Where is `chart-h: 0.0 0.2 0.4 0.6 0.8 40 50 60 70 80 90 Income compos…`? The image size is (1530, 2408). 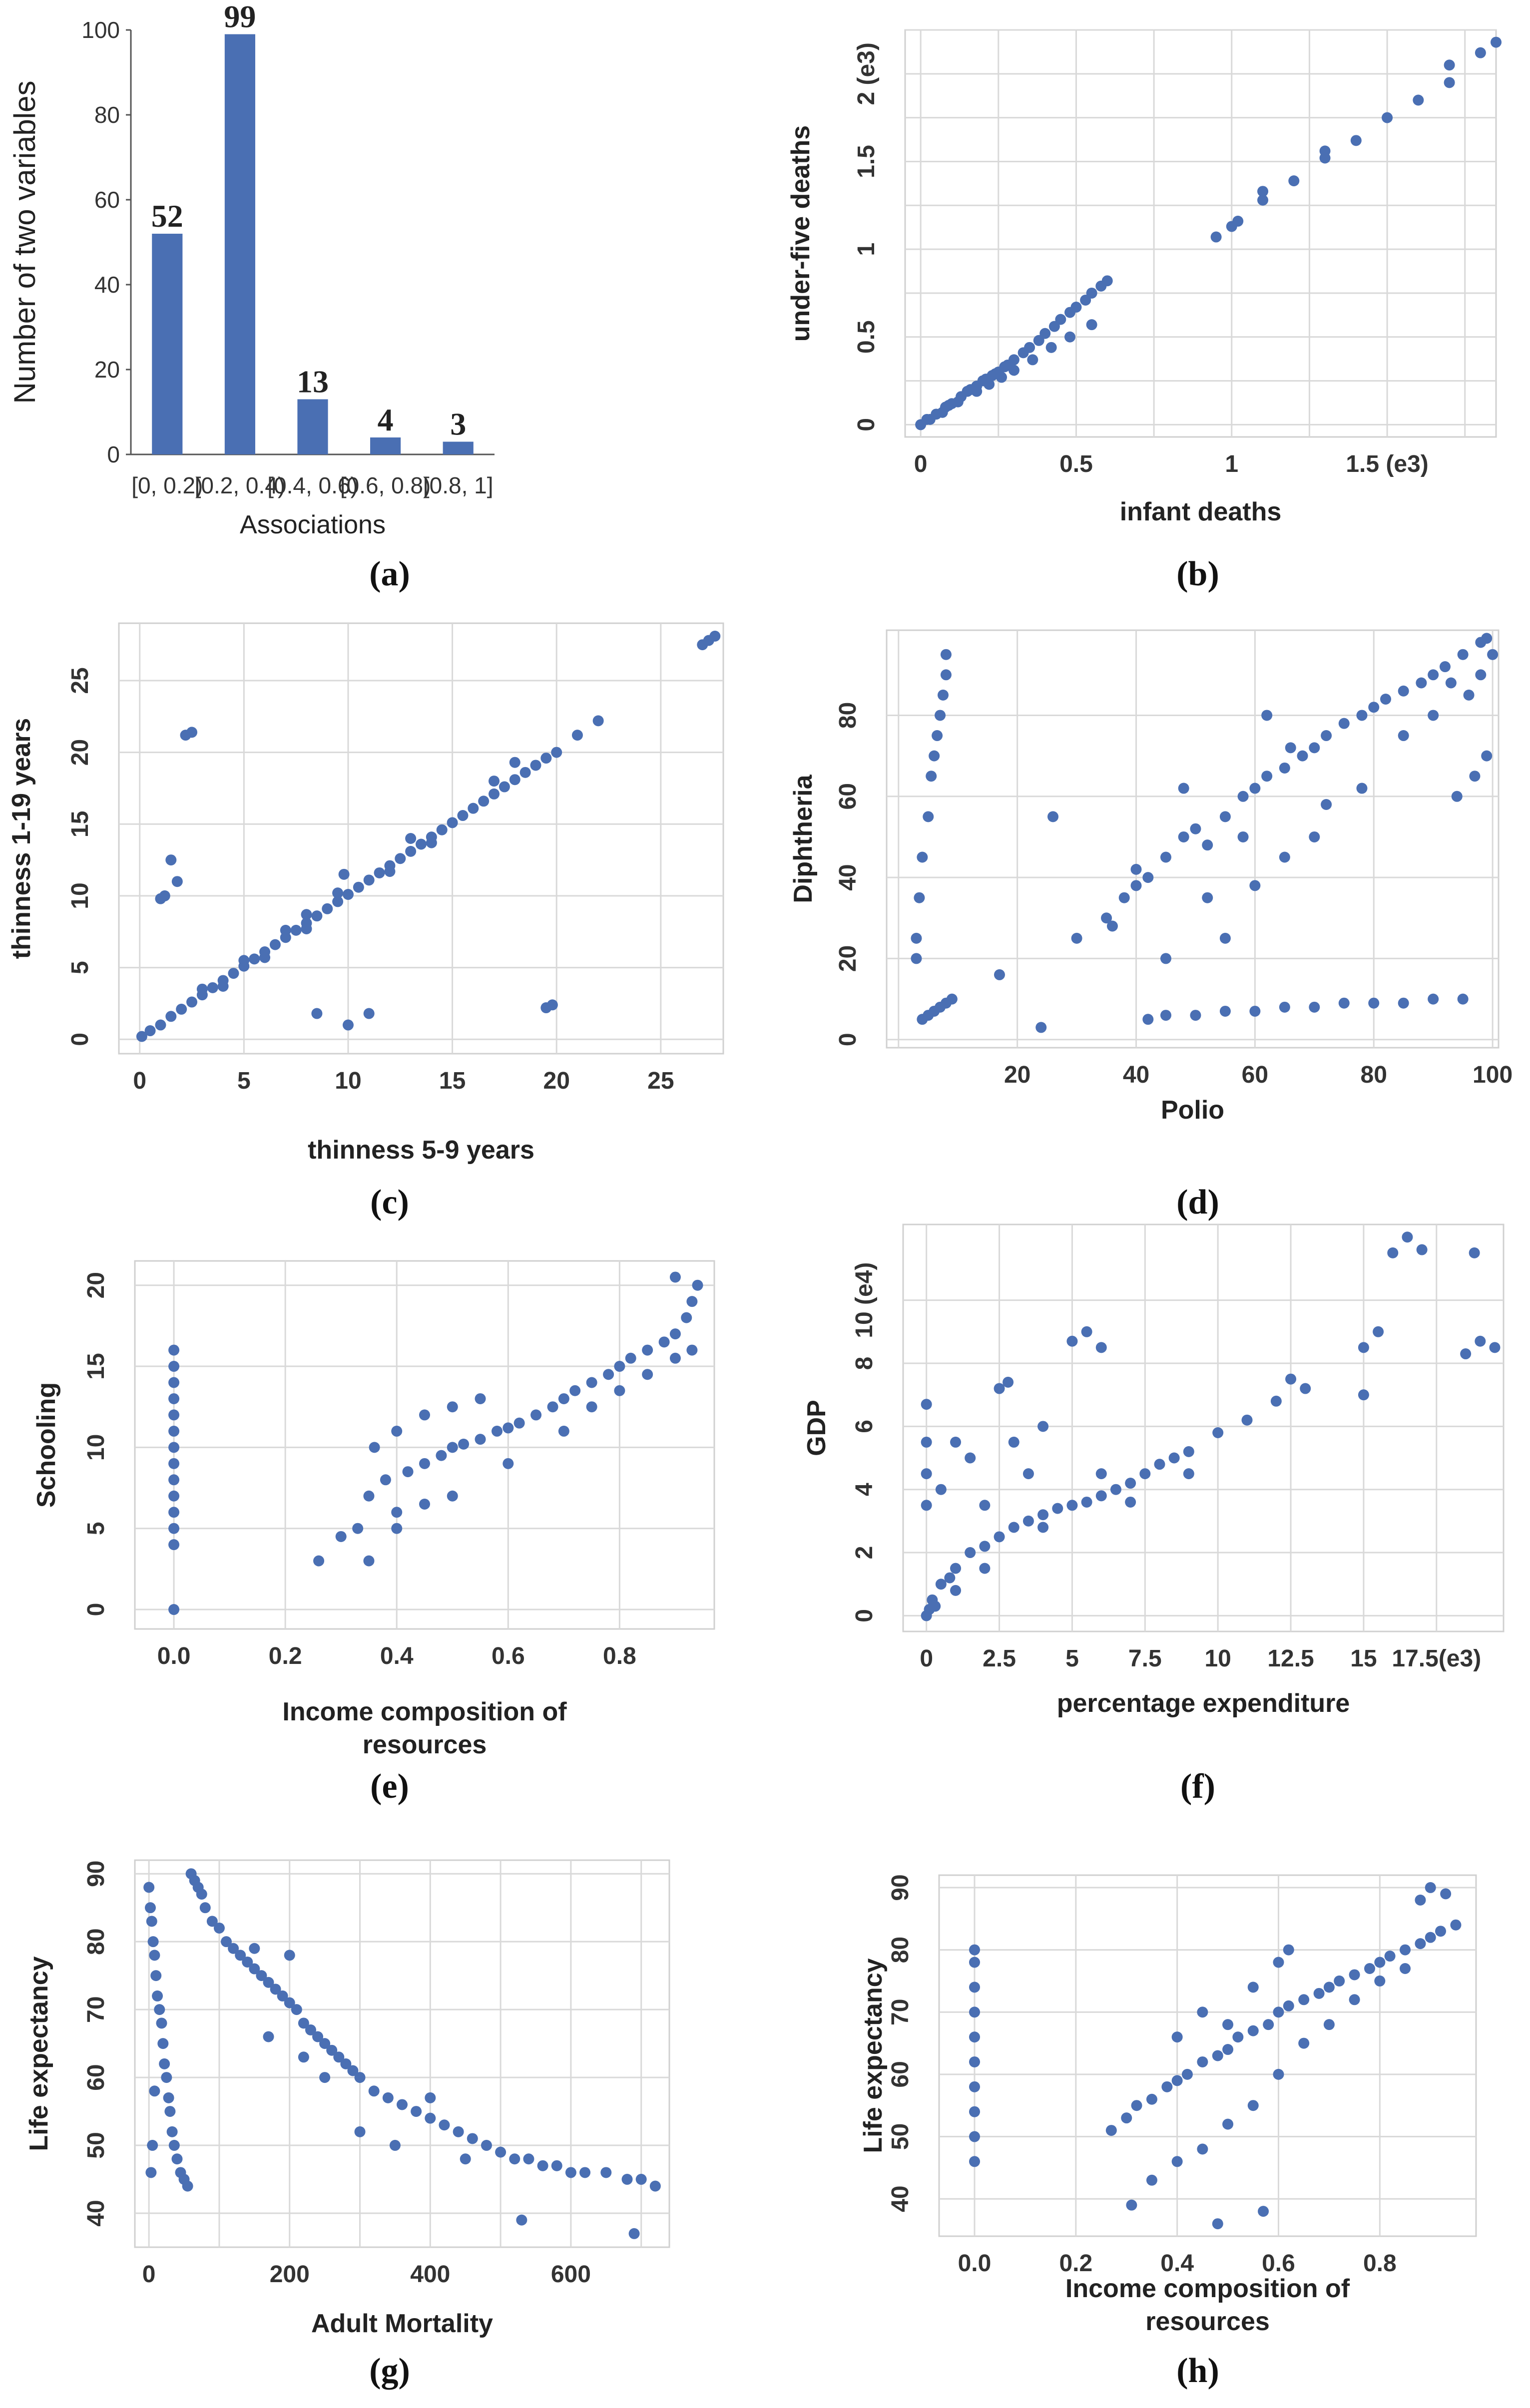
chart-h: 0.0 0.2 0.4 0.6 0.8 40 50 60 70 80 90 Income compos… is located at coordinates (1168, 2132).